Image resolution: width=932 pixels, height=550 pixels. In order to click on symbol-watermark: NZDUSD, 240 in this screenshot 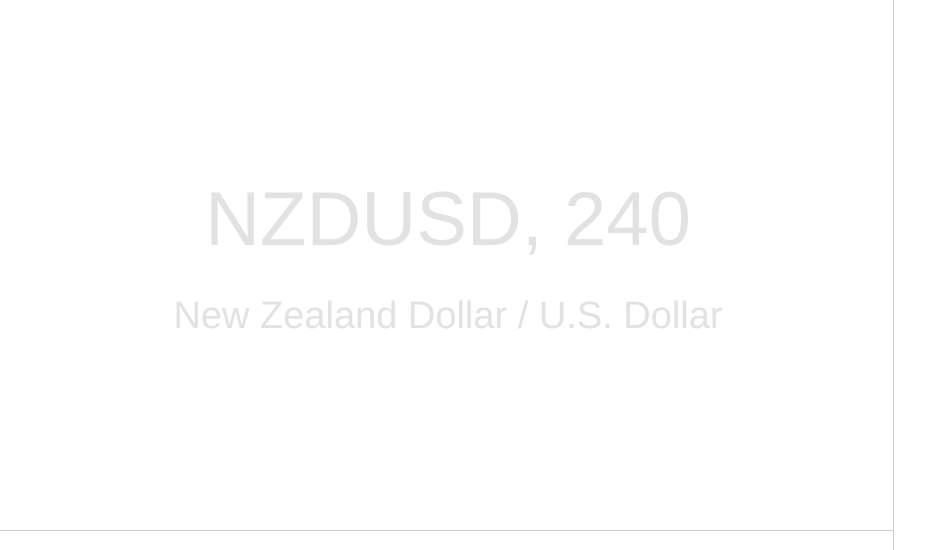, I will do `click(448, 219)`.